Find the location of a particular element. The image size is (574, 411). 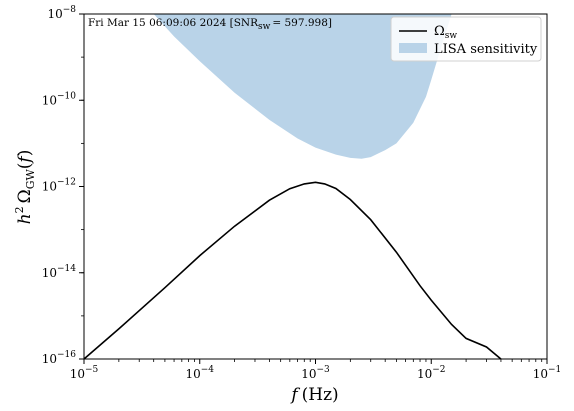

legend-label-lisa: LISA sensitivity is located at coordinates (486, 49).